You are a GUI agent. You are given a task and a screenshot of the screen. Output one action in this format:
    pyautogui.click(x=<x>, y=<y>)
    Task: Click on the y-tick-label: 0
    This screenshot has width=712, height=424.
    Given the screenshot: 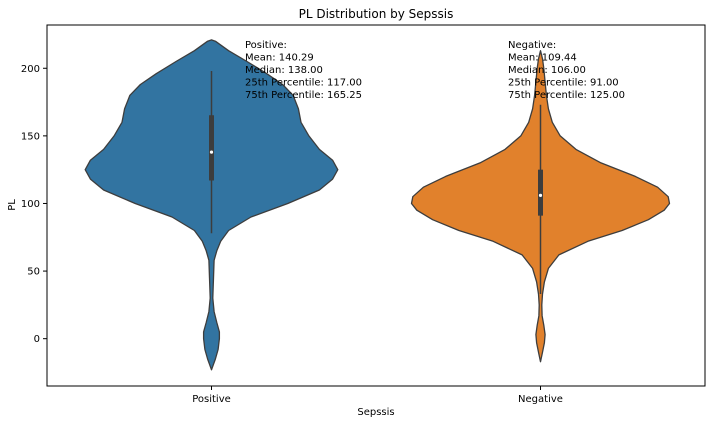 What is the action you would take?
    pyautogui.click(x=37, y=339)
    